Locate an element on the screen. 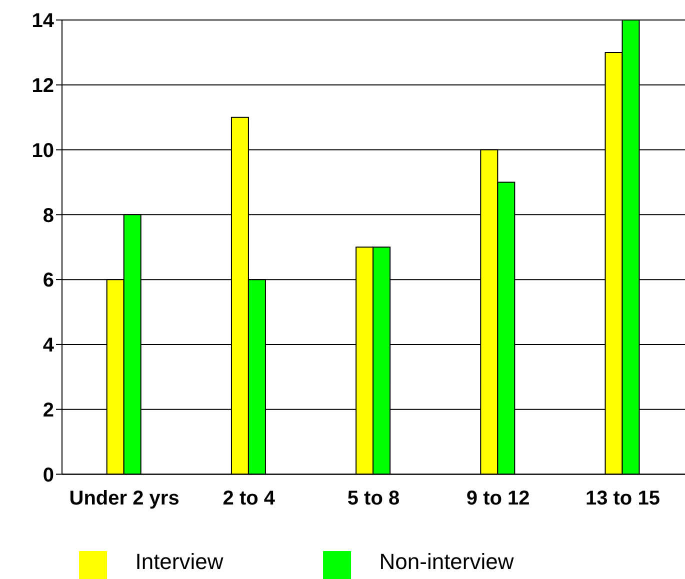  y-tick-label: 14 is located at coordinates (43, 21).